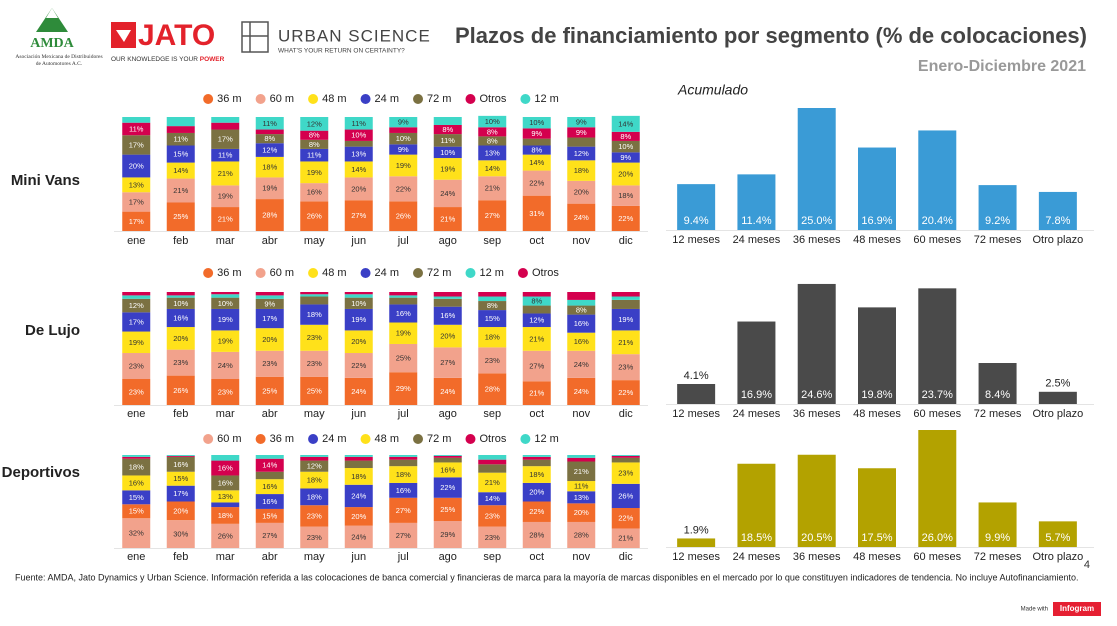 The image size is (1117, 626). Describe the element at coordinates (136, 144) in the screenshot. I see `data-label: 17%` at that location.